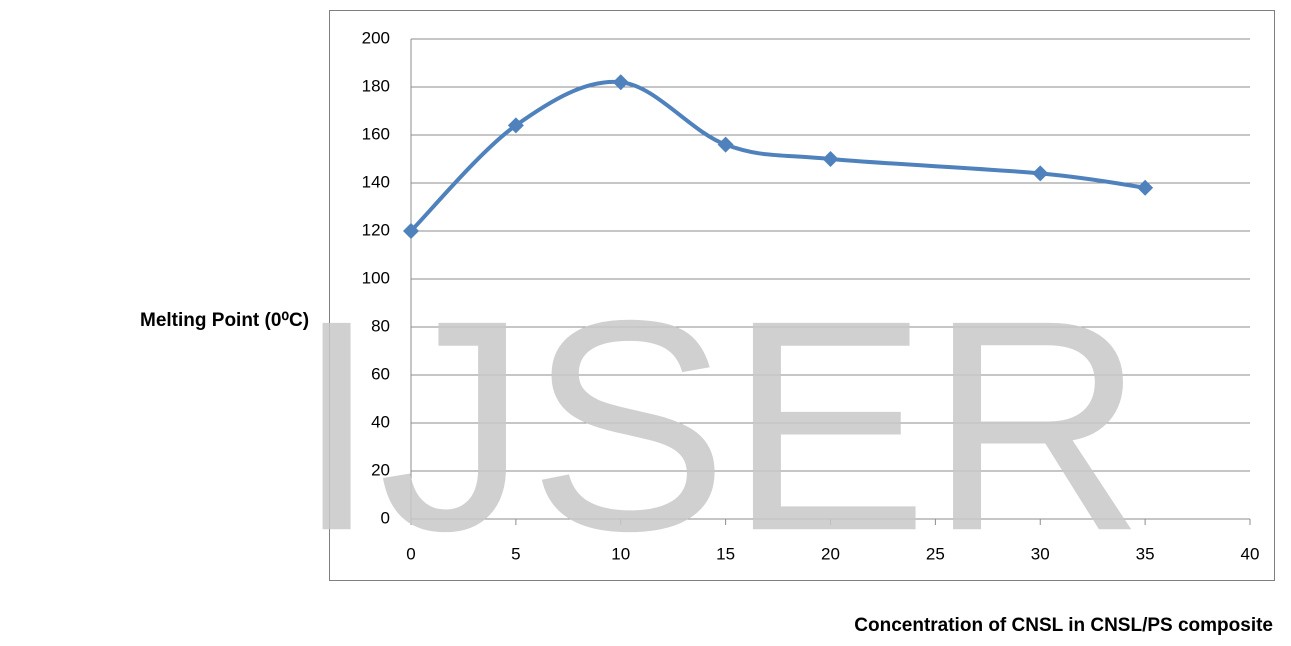  Describe the element at coordinates (380, 373) in the screenshot. I see `y-tick-label: 60` at that location.